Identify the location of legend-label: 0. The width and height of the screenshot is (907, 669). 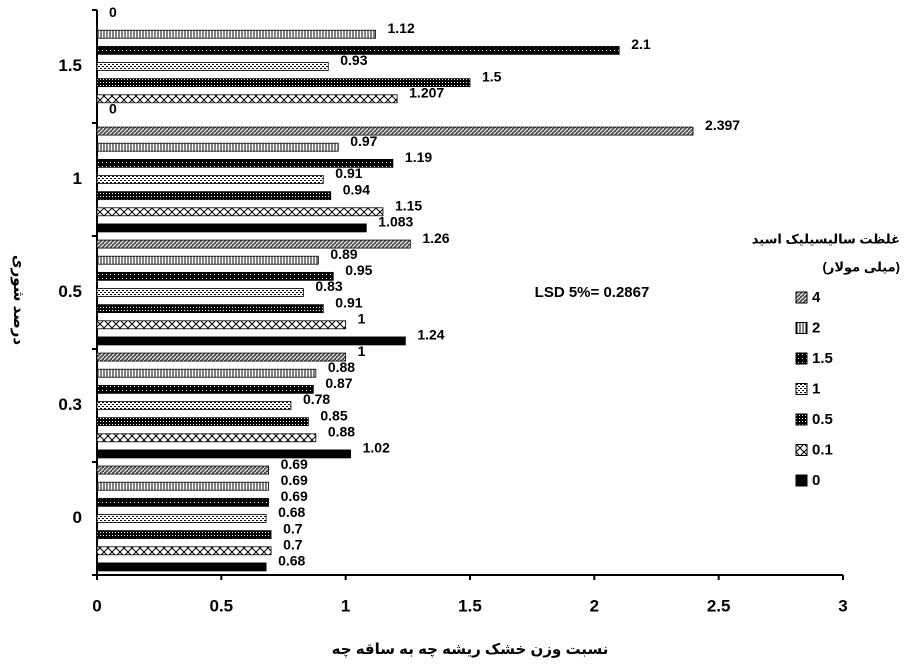
(816, 480).